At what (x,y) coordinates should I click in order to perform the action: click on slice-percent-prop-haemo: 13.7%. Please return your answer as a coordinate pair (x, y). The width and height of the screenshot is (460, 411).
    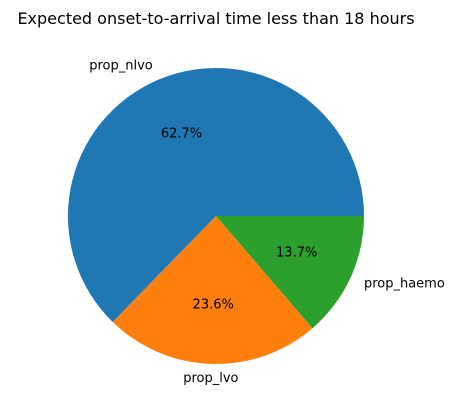
    Looking at the image, I should click on (296, 253).